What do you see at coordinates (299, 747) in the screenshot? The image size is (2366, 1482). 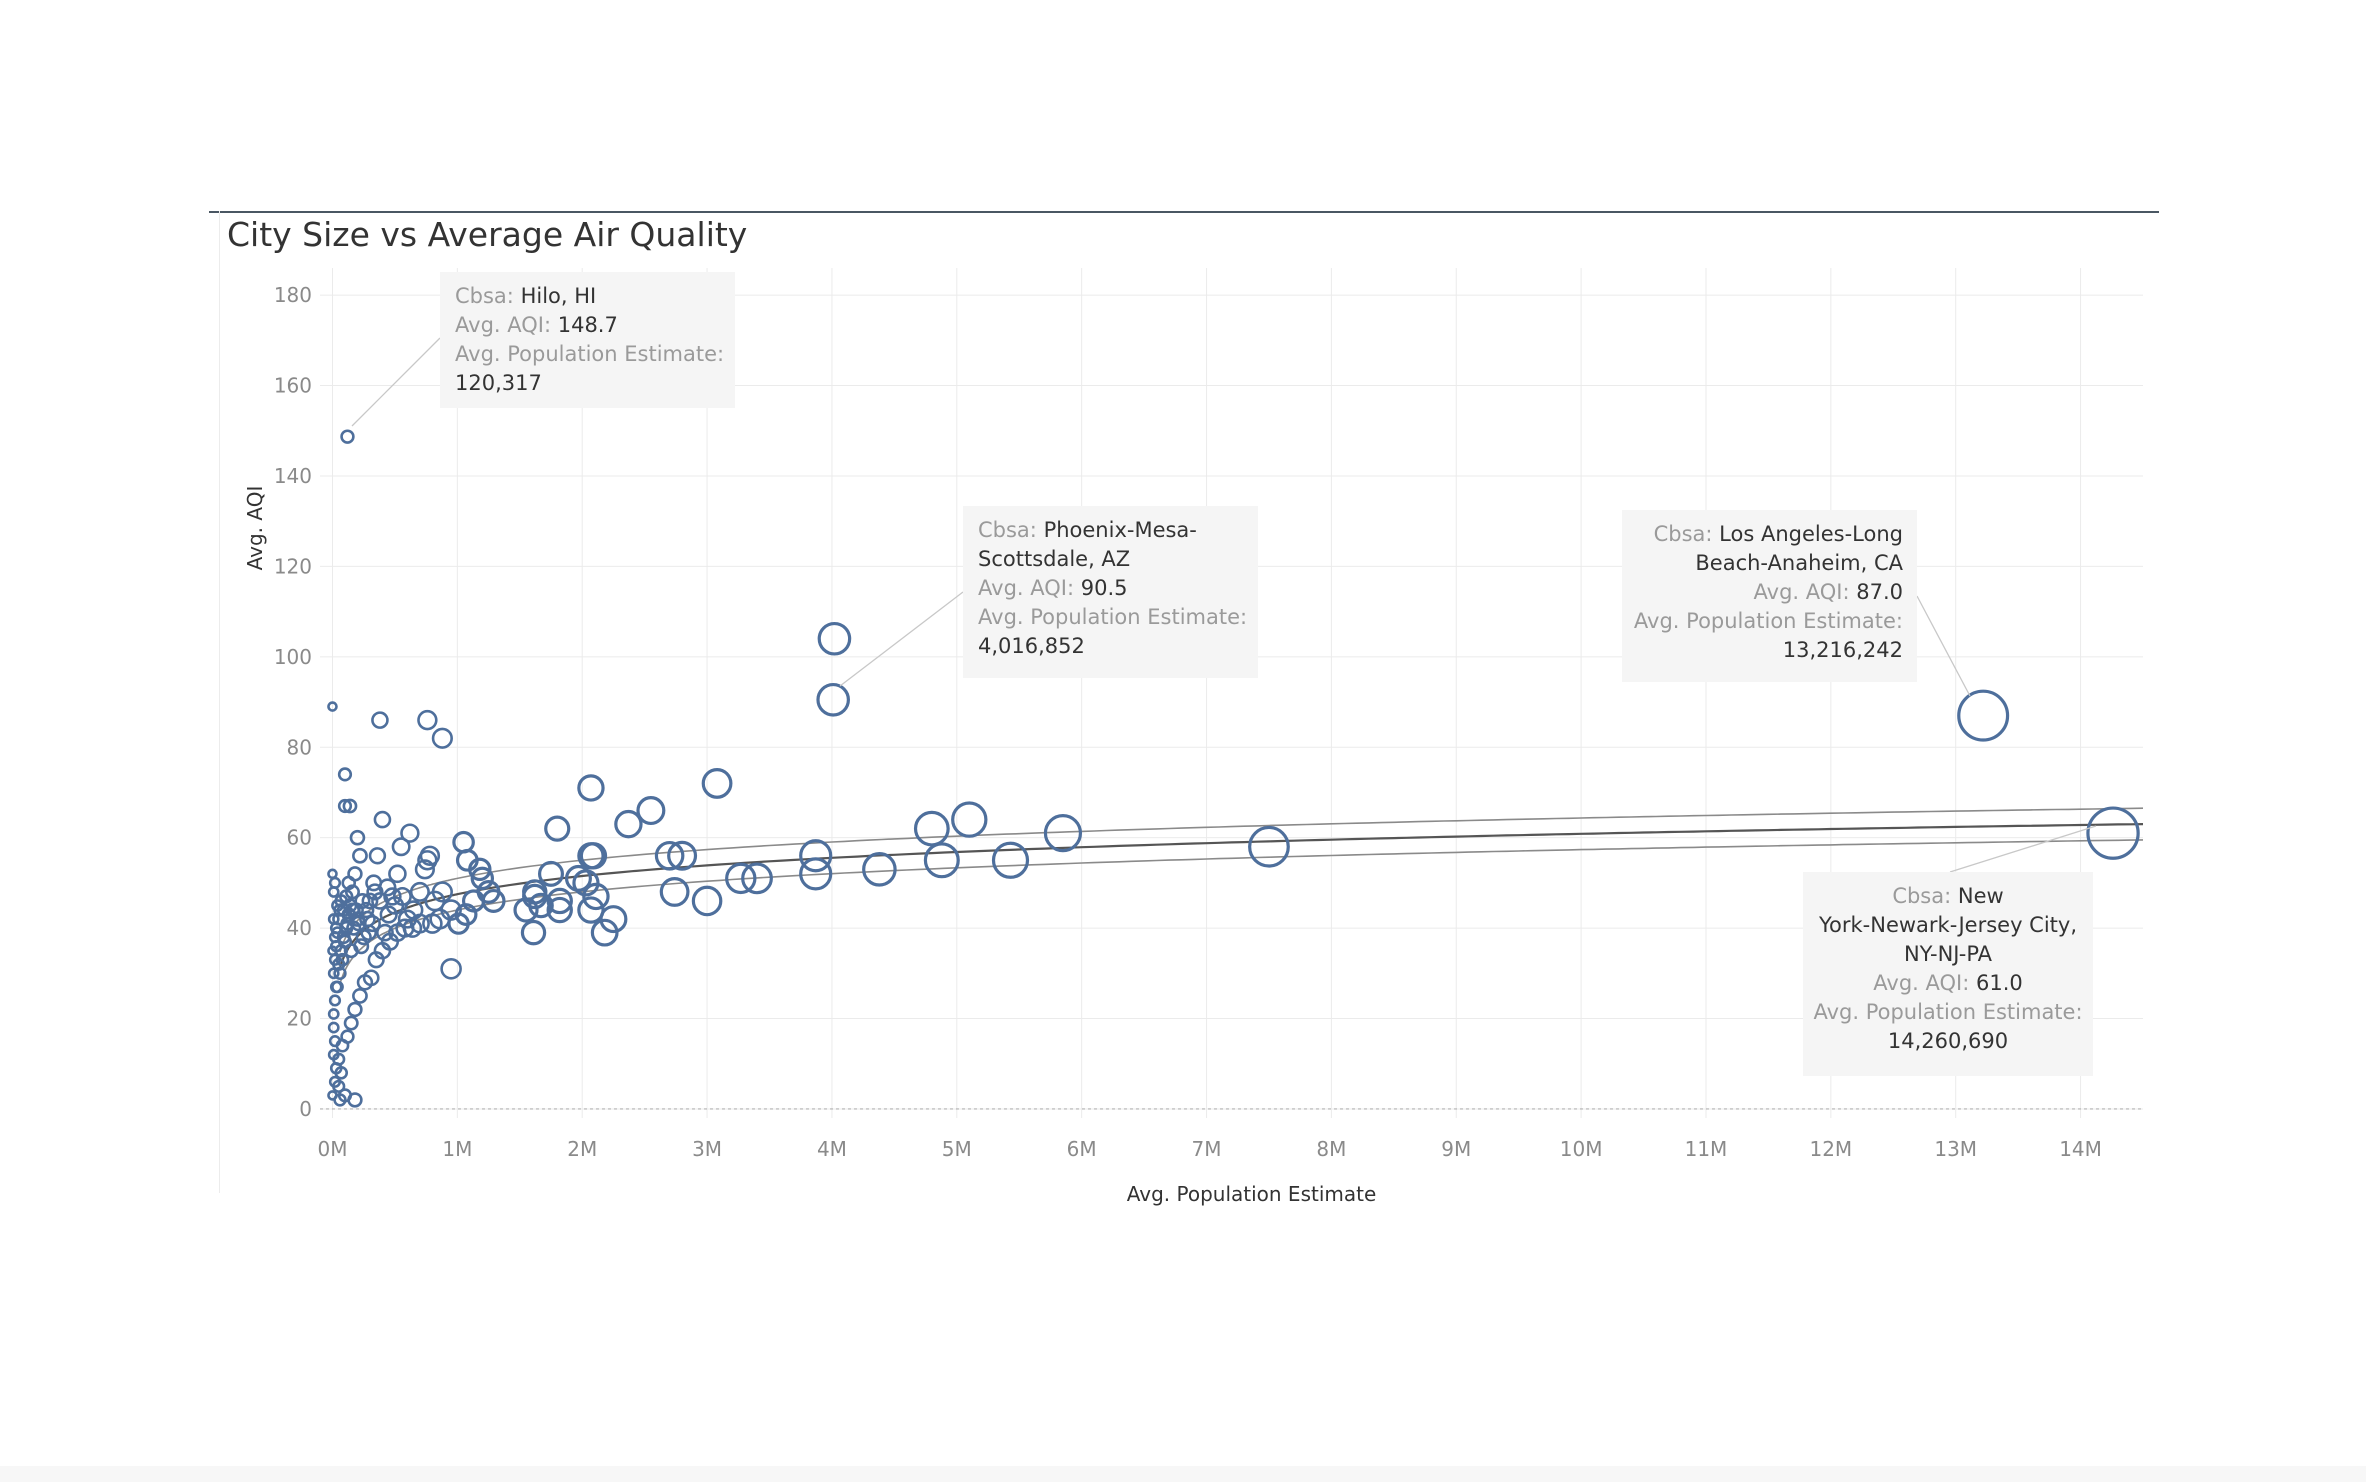 I see `y-tick-label: 80` at bounding box center [299, 747].